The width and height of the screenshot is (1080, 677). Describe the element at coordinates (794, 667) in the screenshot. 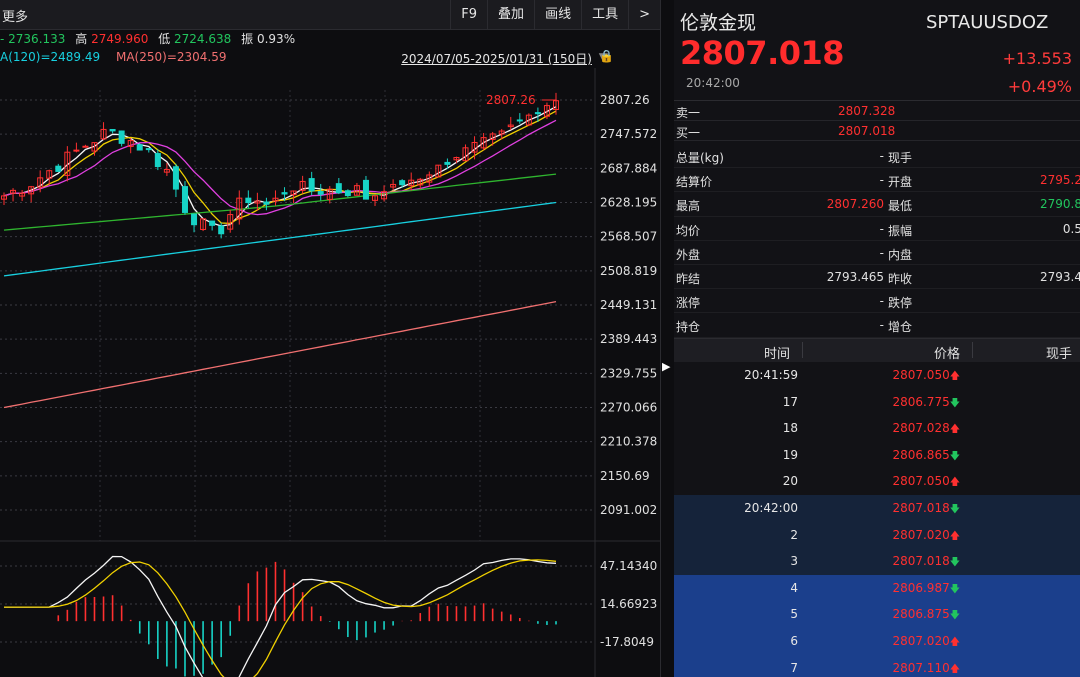

I see `tick-time: 7` at that location.